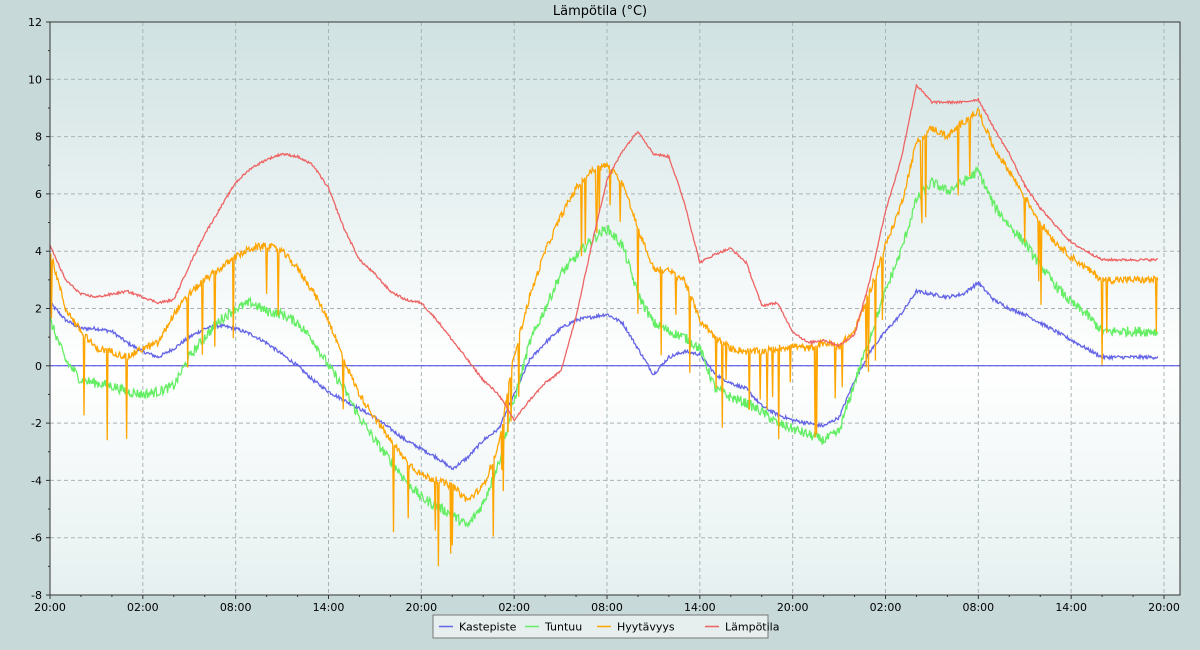 The image size is (1200, 650). What do you see at coordinates (38, 194) in the screenshot?
I see `y-tick-label: 6` at bounding box center [38, 194].